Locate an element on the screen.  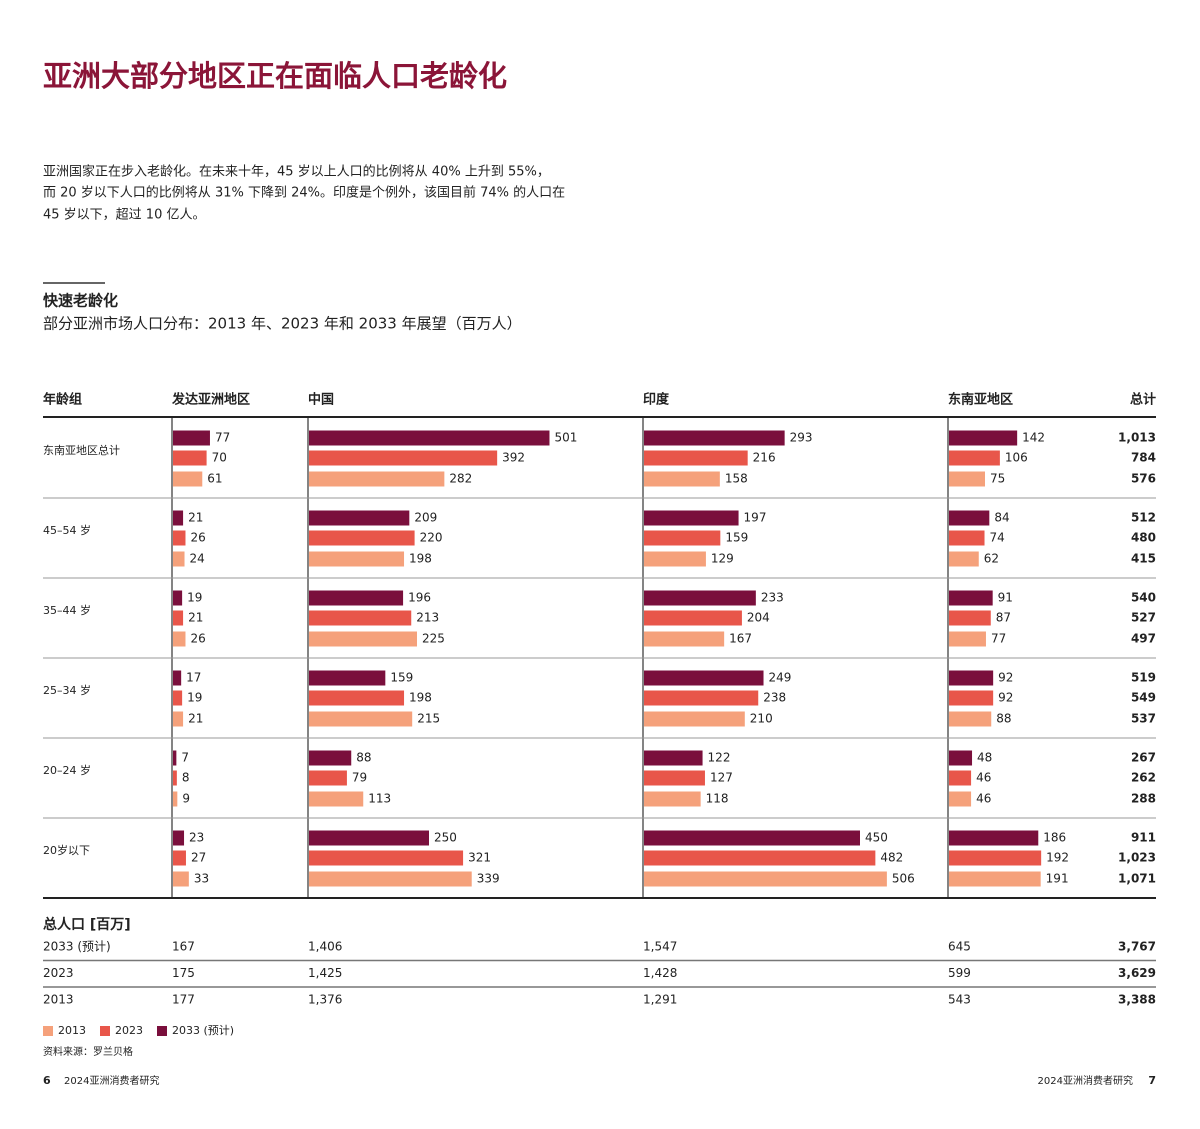
chart-subtitle: 部分亚洲市场人口分布：2013 年、2023 年和 2033 年展望（百万人） is located at coordinates (282, 324).